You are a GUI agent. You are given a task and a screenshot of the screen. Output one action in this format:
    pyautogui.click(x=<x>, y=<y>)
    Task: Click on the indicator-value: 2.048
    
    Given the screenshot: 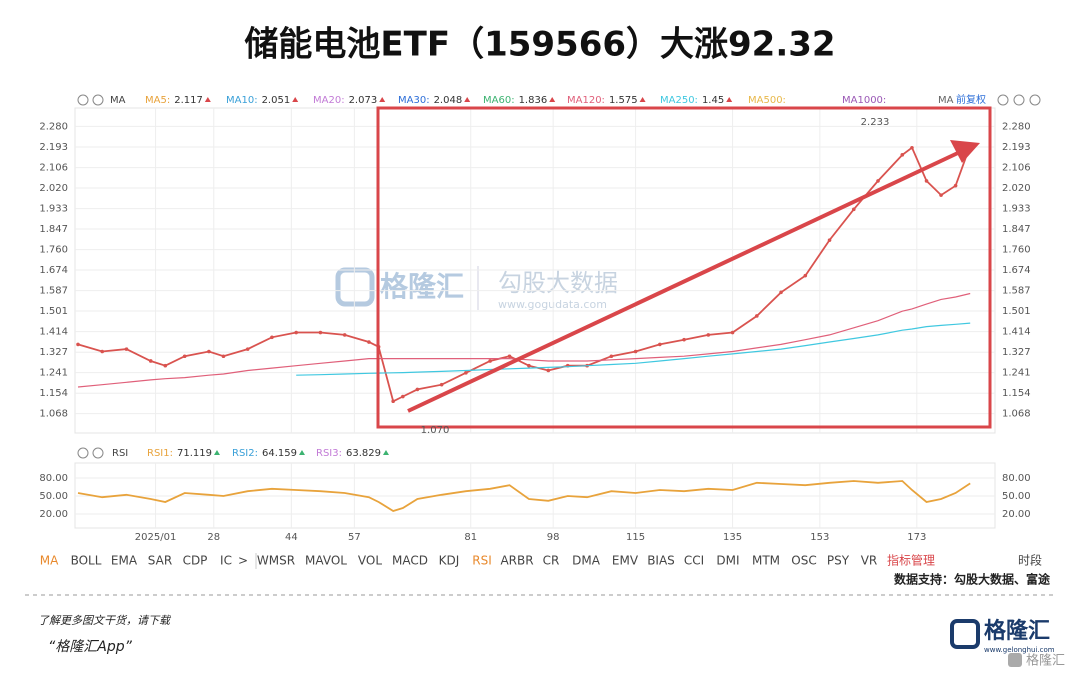 What is the action you would take?
    pyautogui.click(x=448, y=100)
    